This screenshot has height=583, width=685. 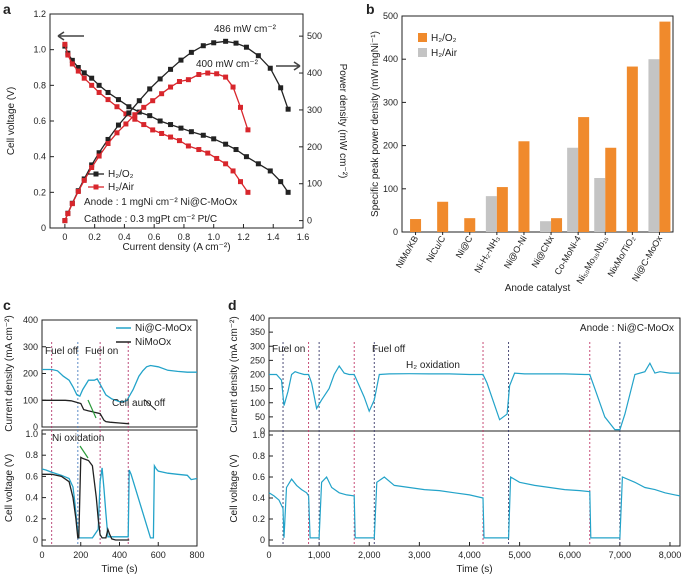 I want to click on panel-d-top-ytick-label: 400, so click(x=257, y=318).